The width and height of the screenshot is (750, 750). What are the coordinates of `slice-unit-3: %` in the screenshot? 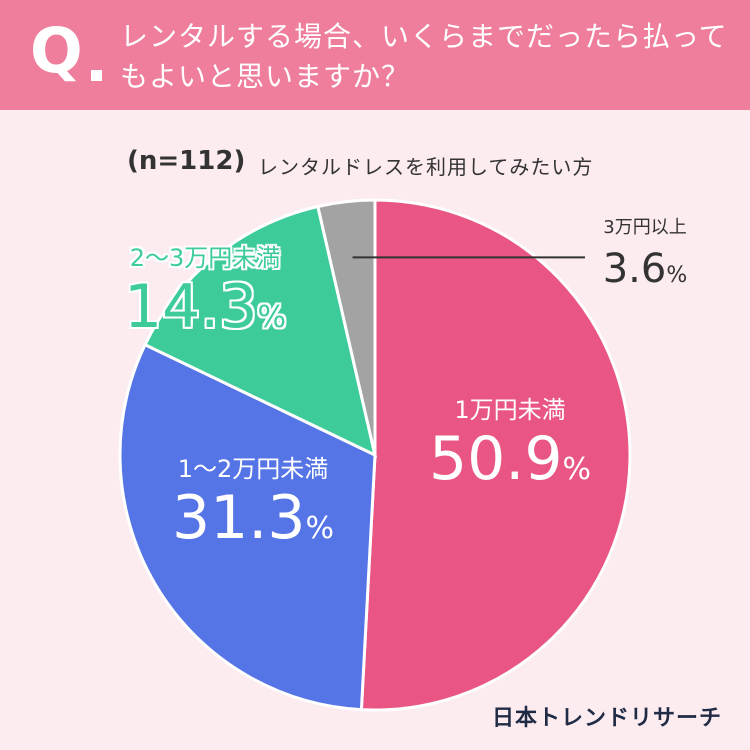 It's located at (272, 317).